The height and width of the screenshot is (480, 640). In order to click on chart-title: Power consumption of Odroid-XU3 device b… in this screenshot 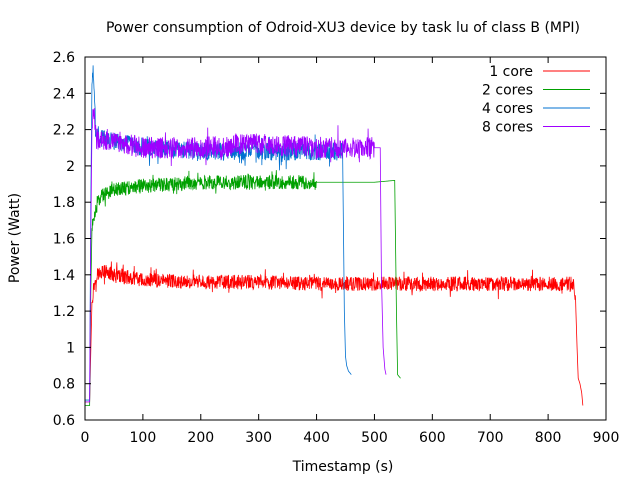, I will do `click(343, 28)`.